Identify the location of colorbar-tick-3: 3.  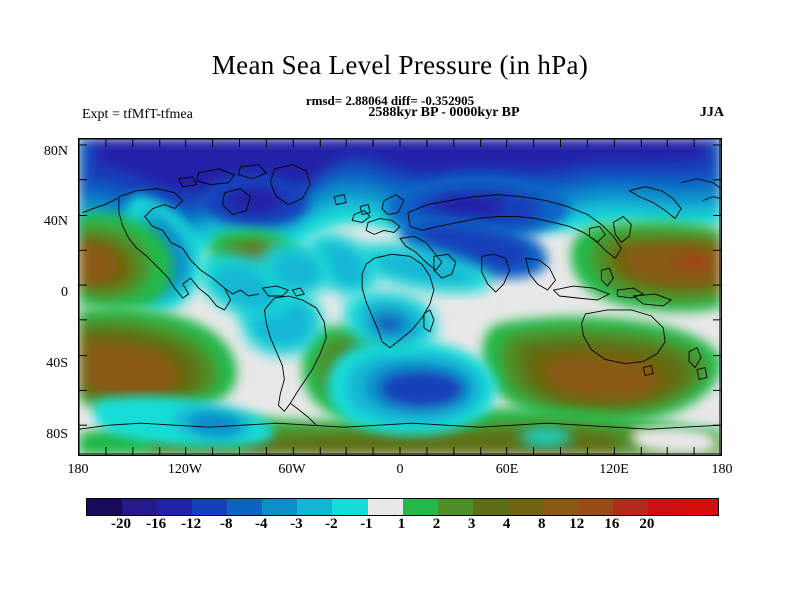
(471, 524).